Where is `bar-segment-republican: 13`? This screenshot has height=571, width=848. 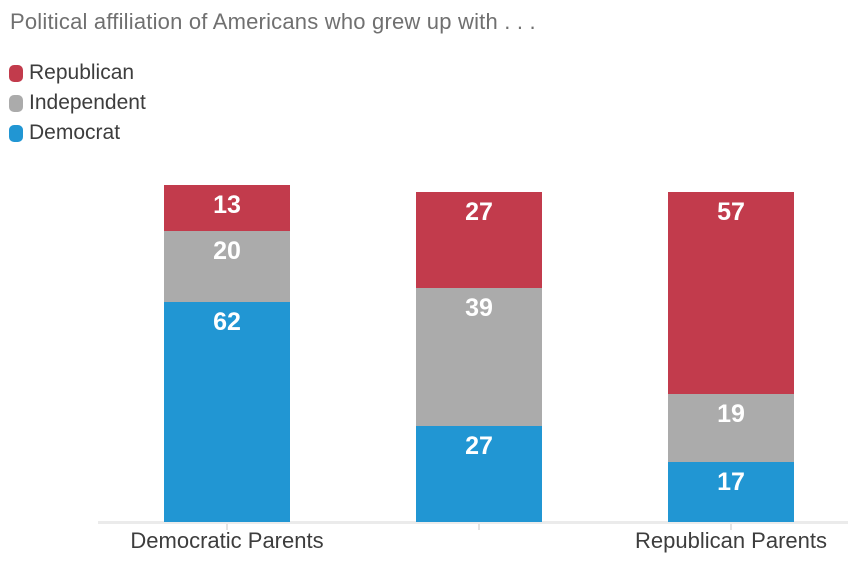
bar-segment-republican: 13 is located at coordinates (227, 208).